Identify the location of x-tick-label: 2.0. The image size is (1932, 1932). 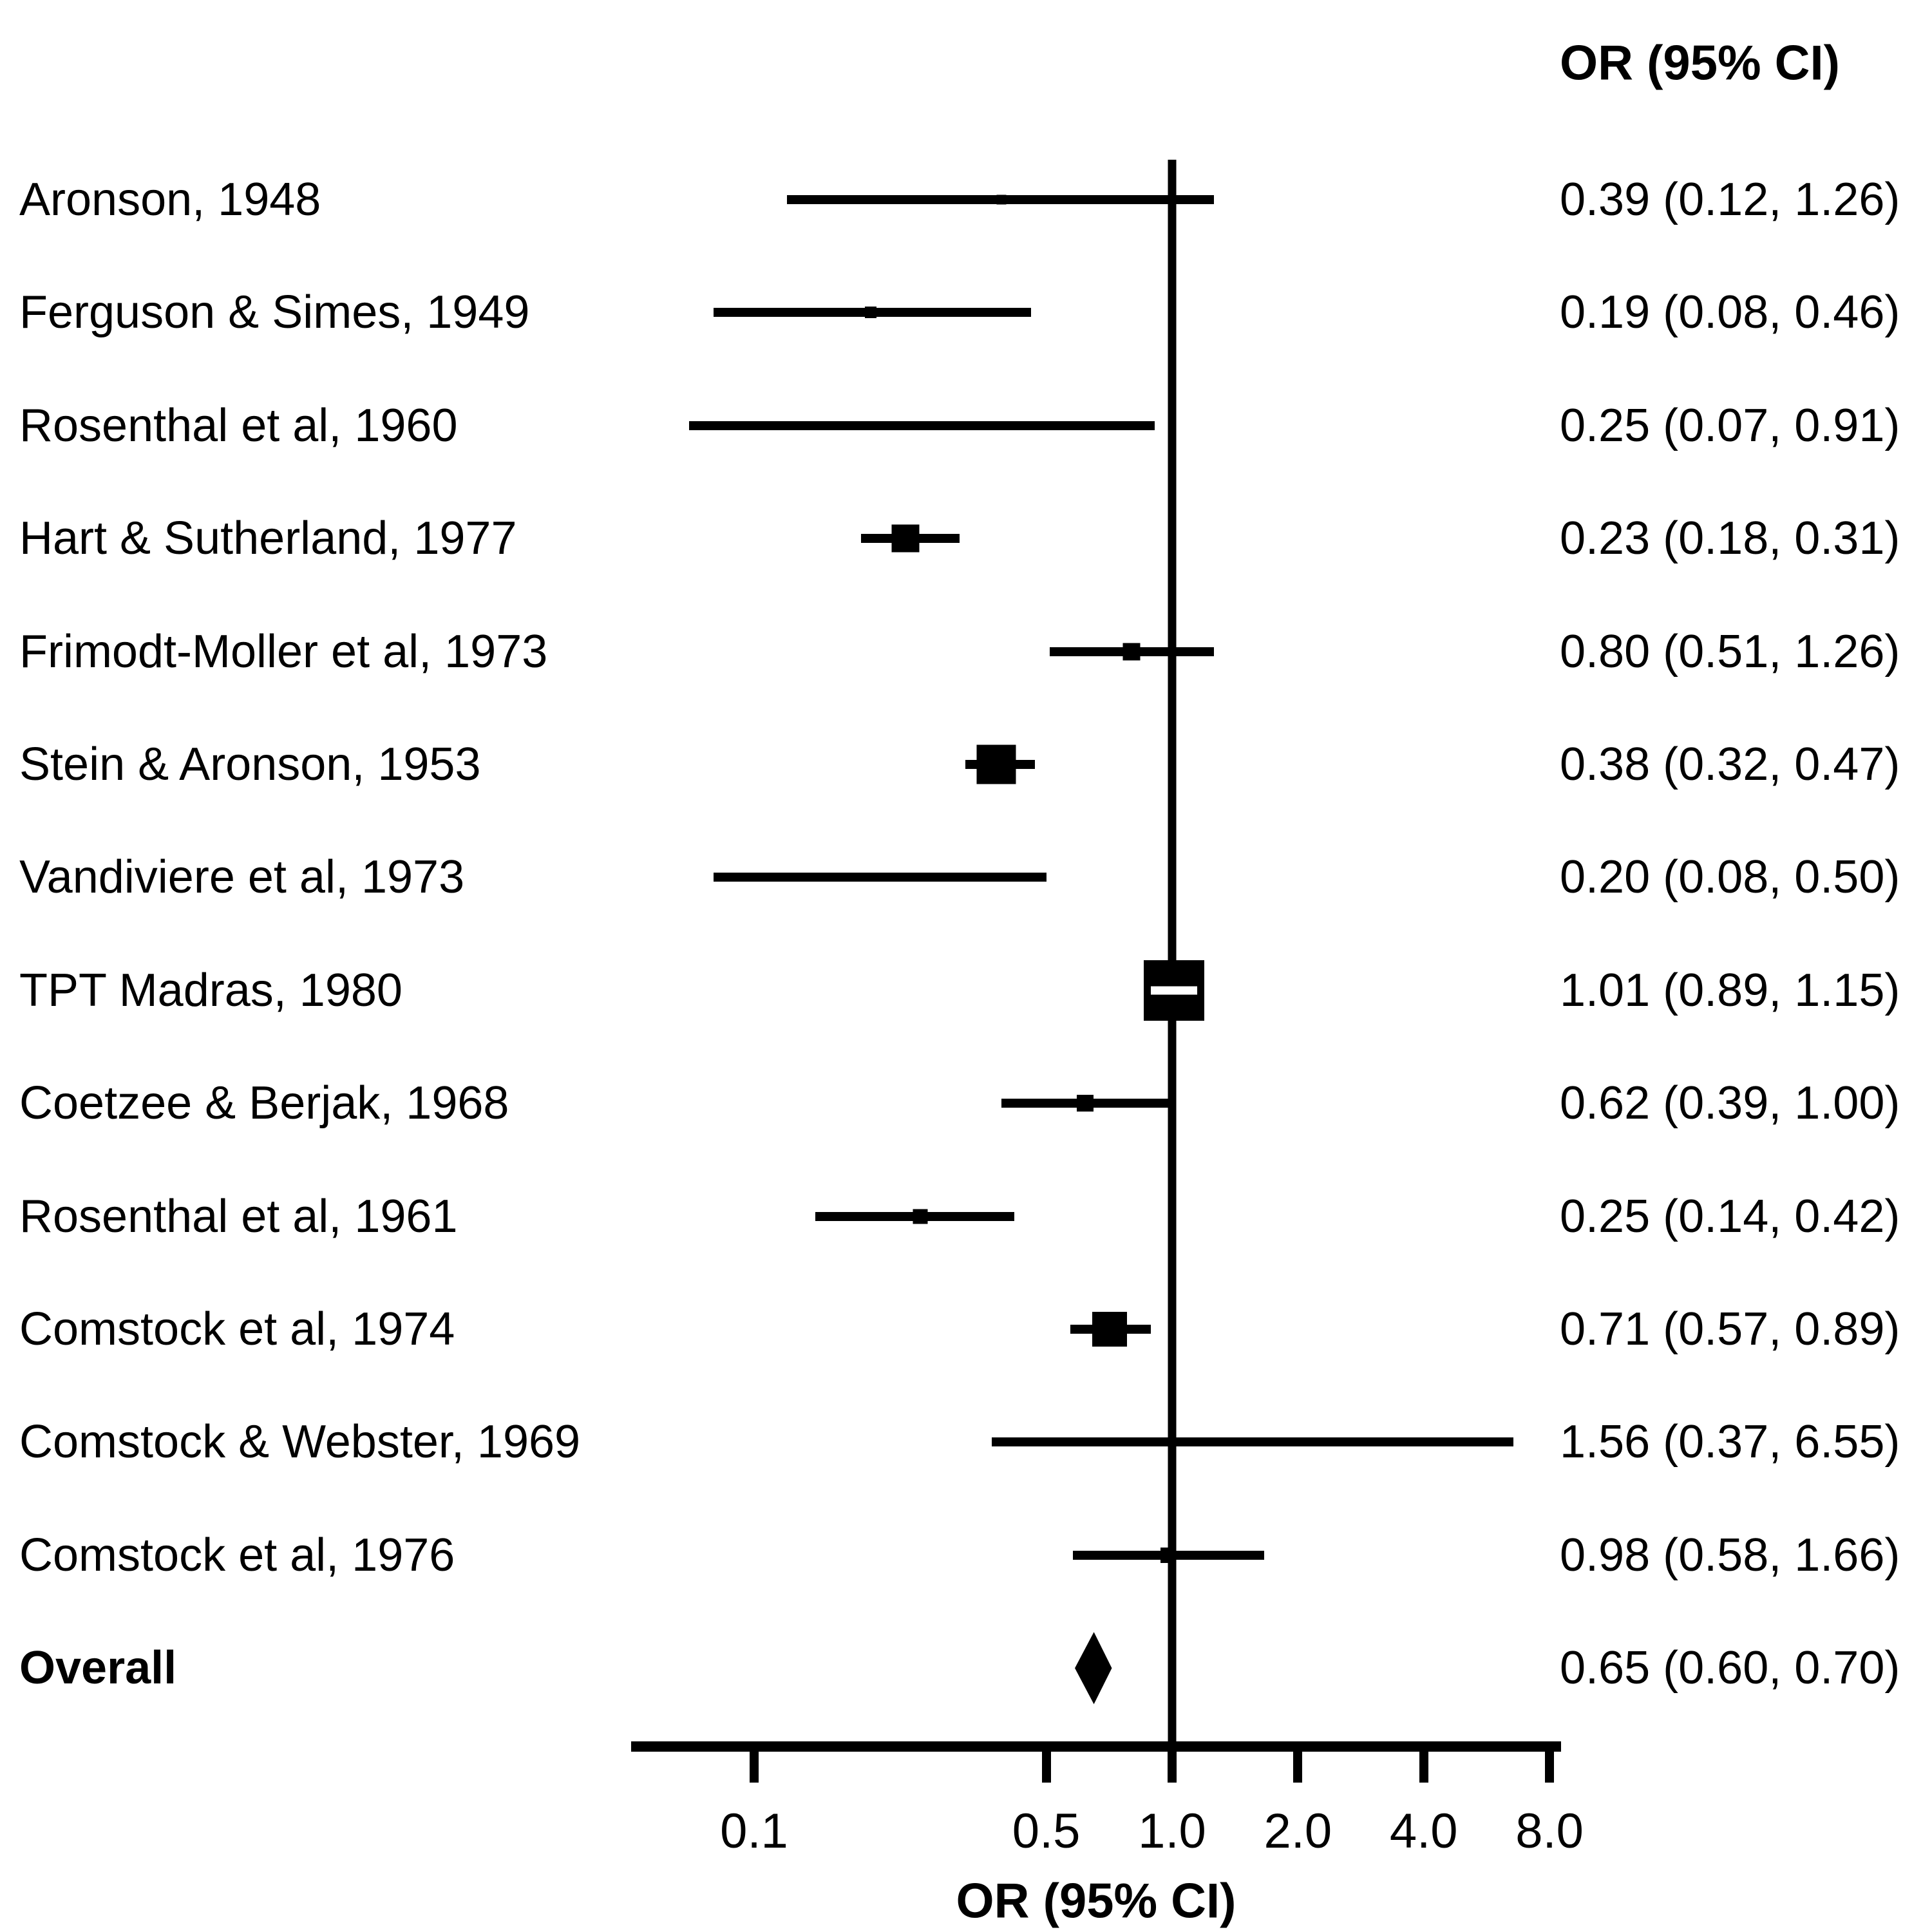
(1298, 1832).